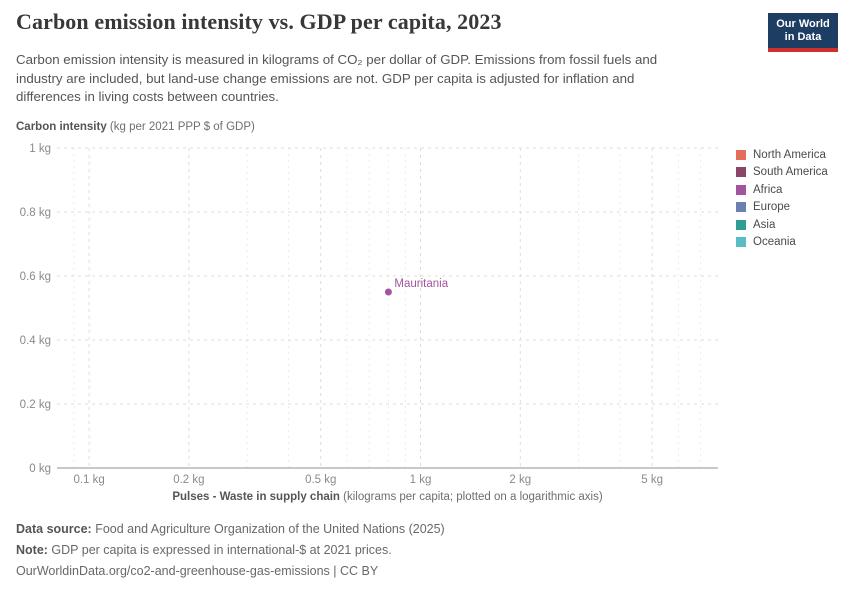 Image resolution: width=850 pixels, height=600 pixels. Describe the element at coordinates (61, 127) in the screenshot. I see `y-axis-title-bold: Carbon intensity` at that location.